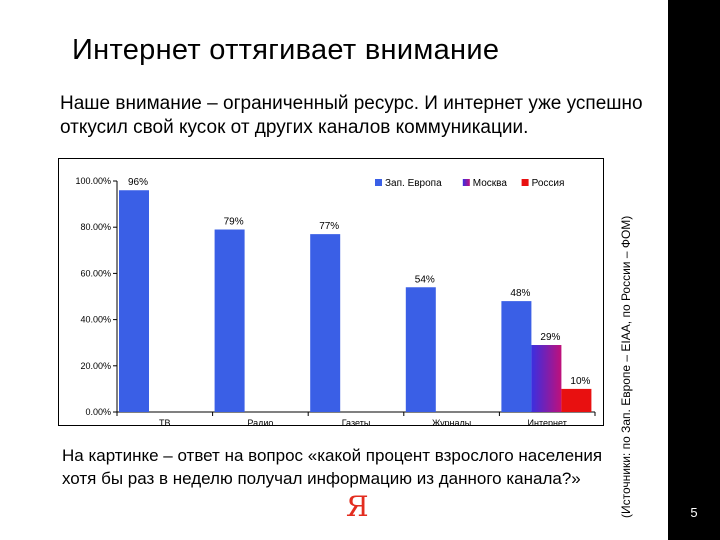  Describe the element at coordinates (98, 412) in the screenshot. I see `y-tick-label: 0.00%` at that location.